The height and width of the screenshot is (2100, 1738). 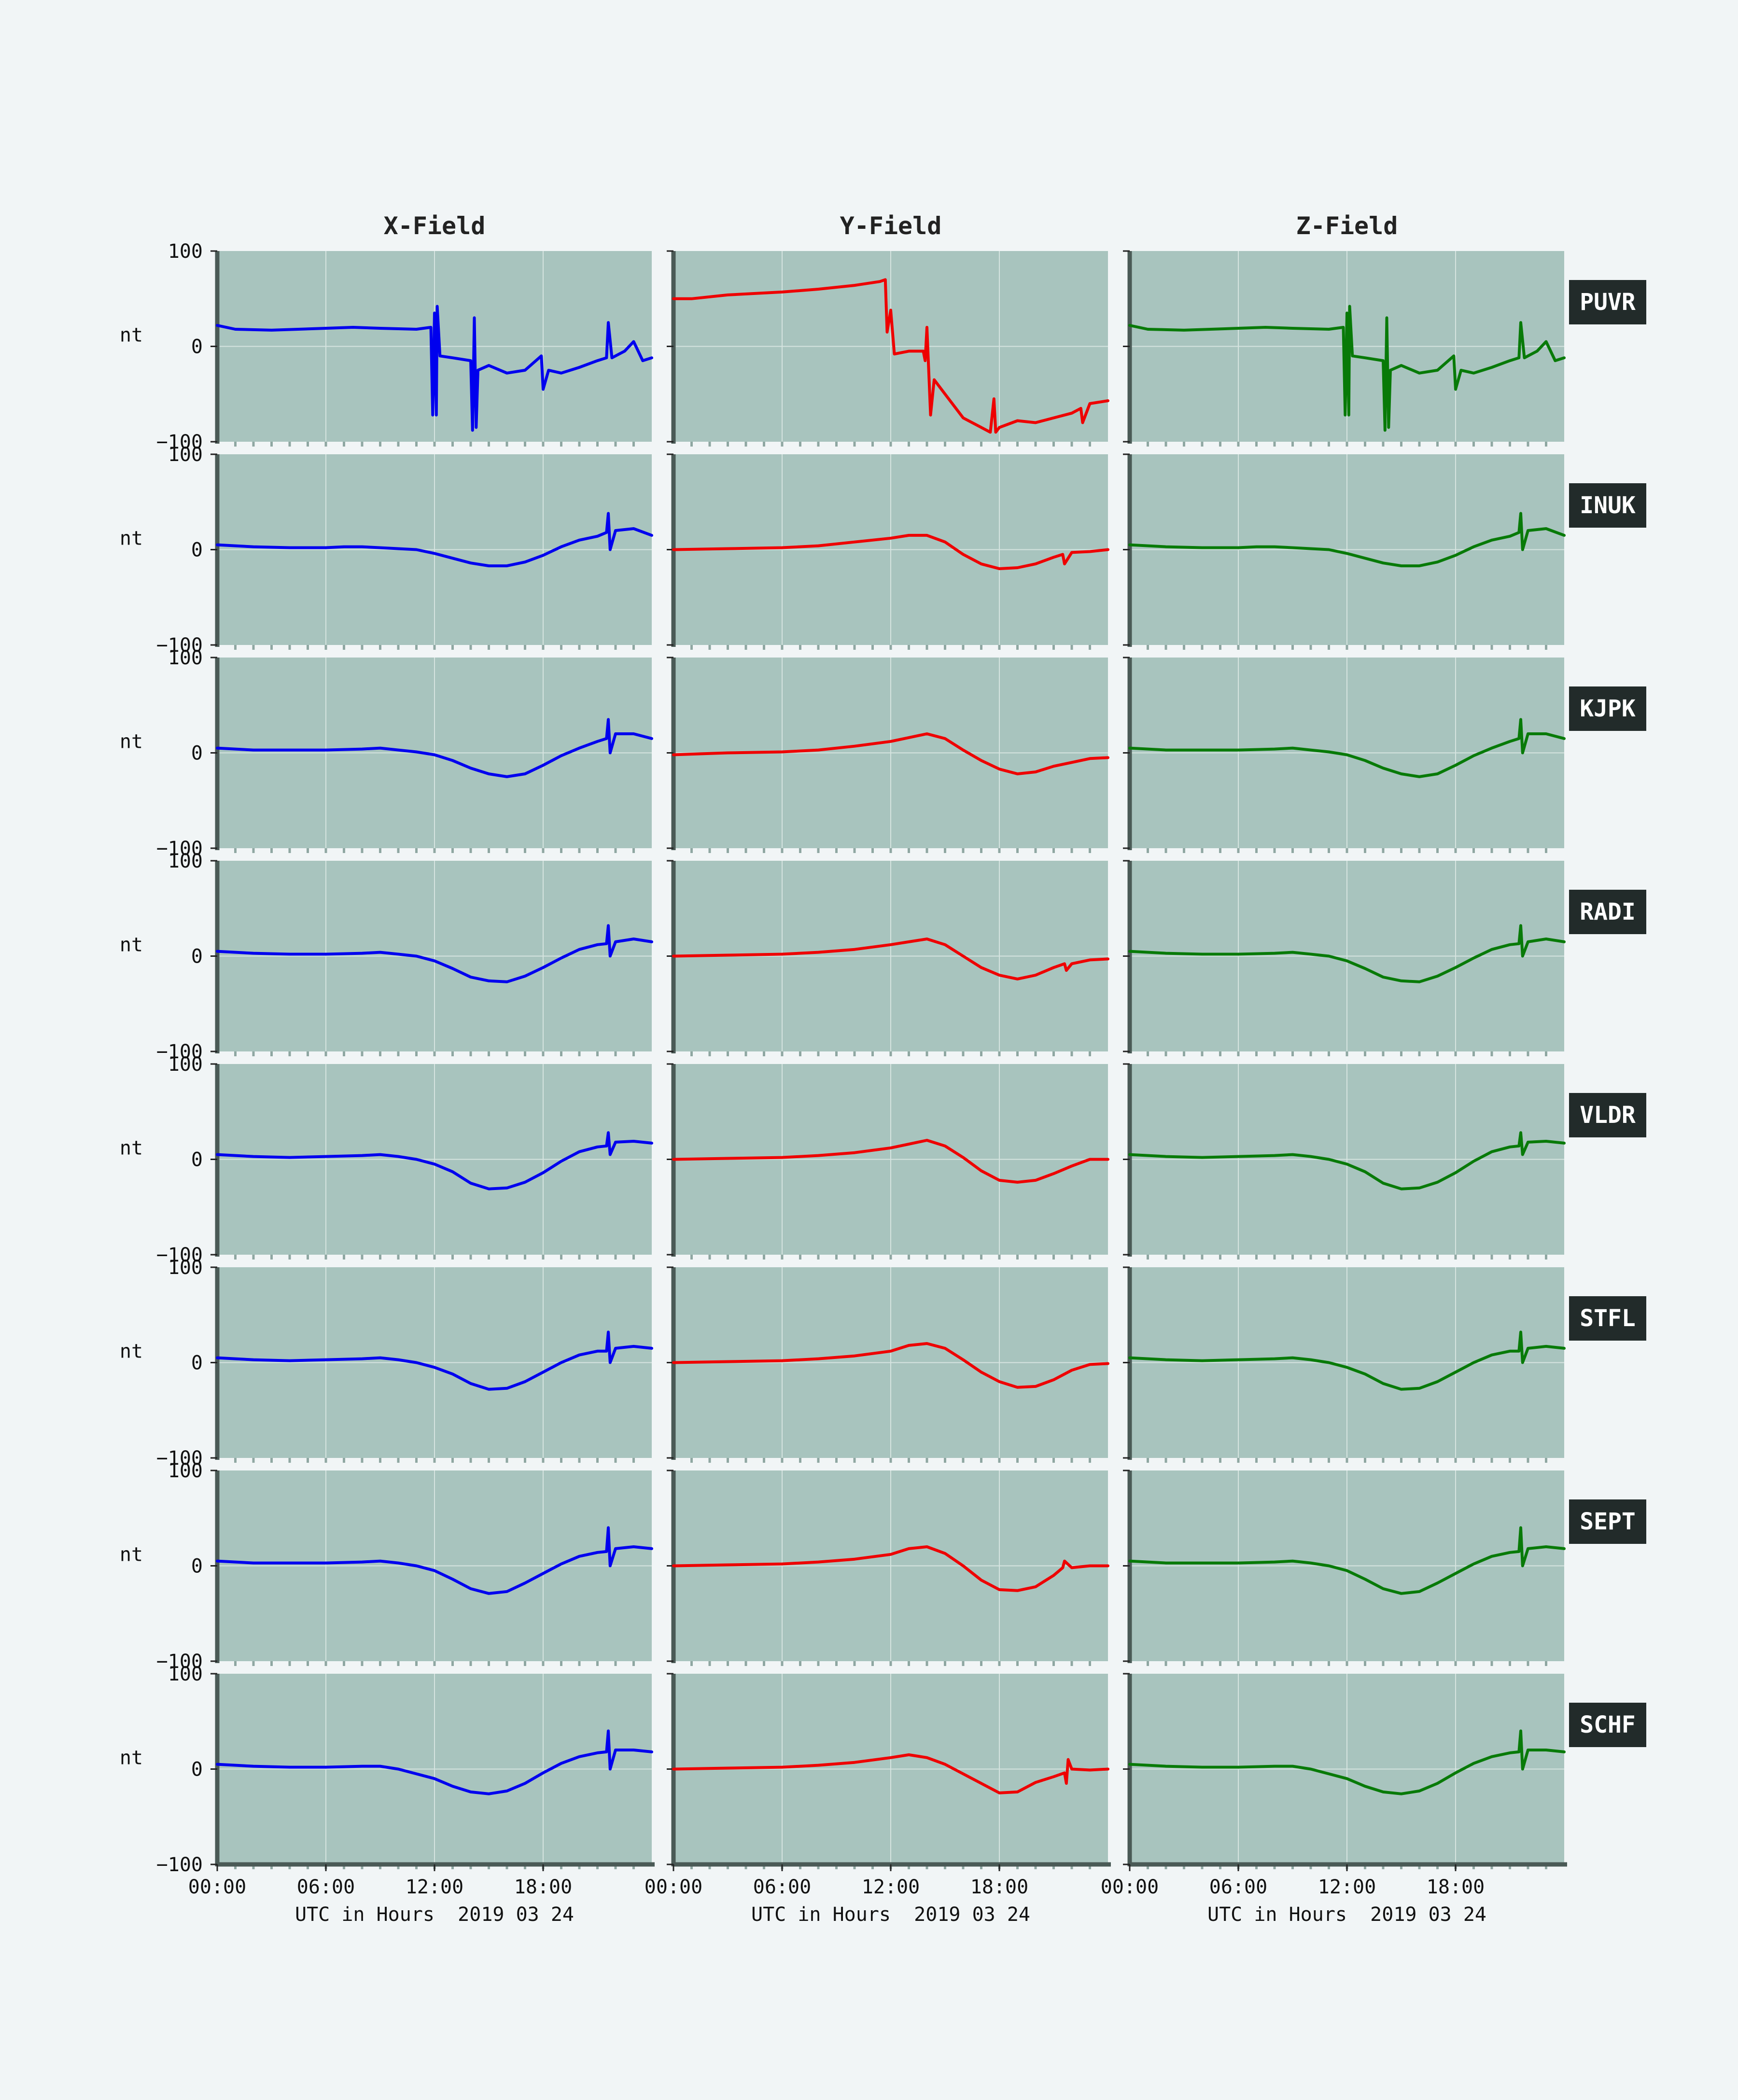 I want to click on panel-stfl-x, so click(x=431, y=1364).